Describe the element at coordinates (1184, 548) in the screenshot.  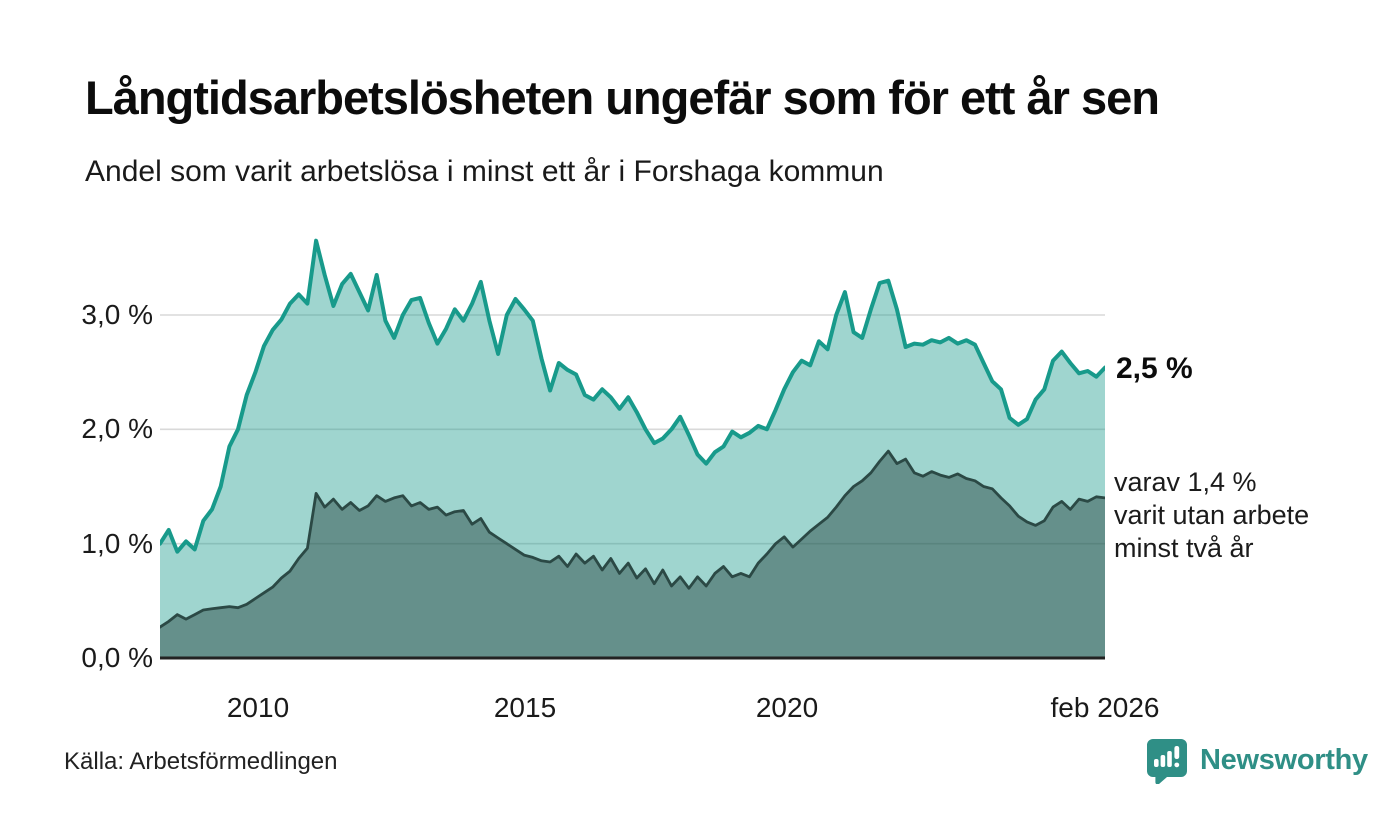
I see `annotation-line-3: minst två år` at that location.